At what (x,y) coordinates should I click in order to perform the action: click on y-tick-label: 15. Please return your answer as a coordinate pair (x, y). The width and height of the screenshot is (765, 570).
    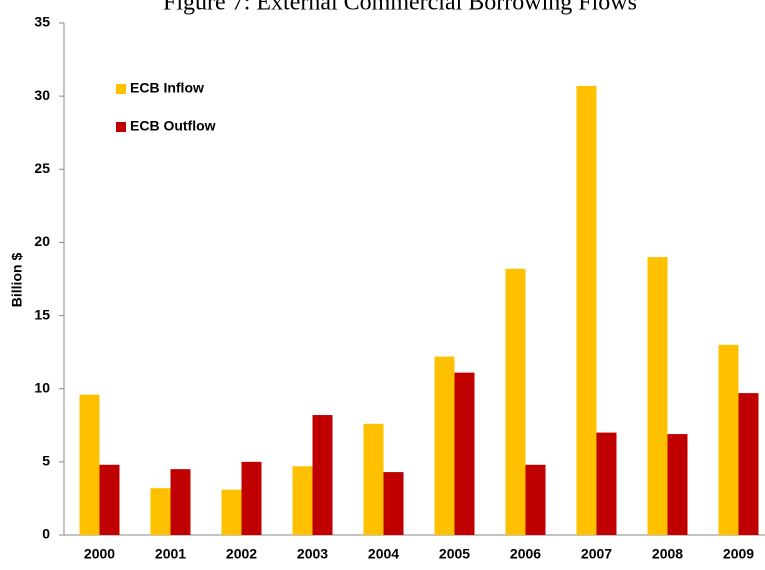
    Looking at the image, I should click on (42, 314).